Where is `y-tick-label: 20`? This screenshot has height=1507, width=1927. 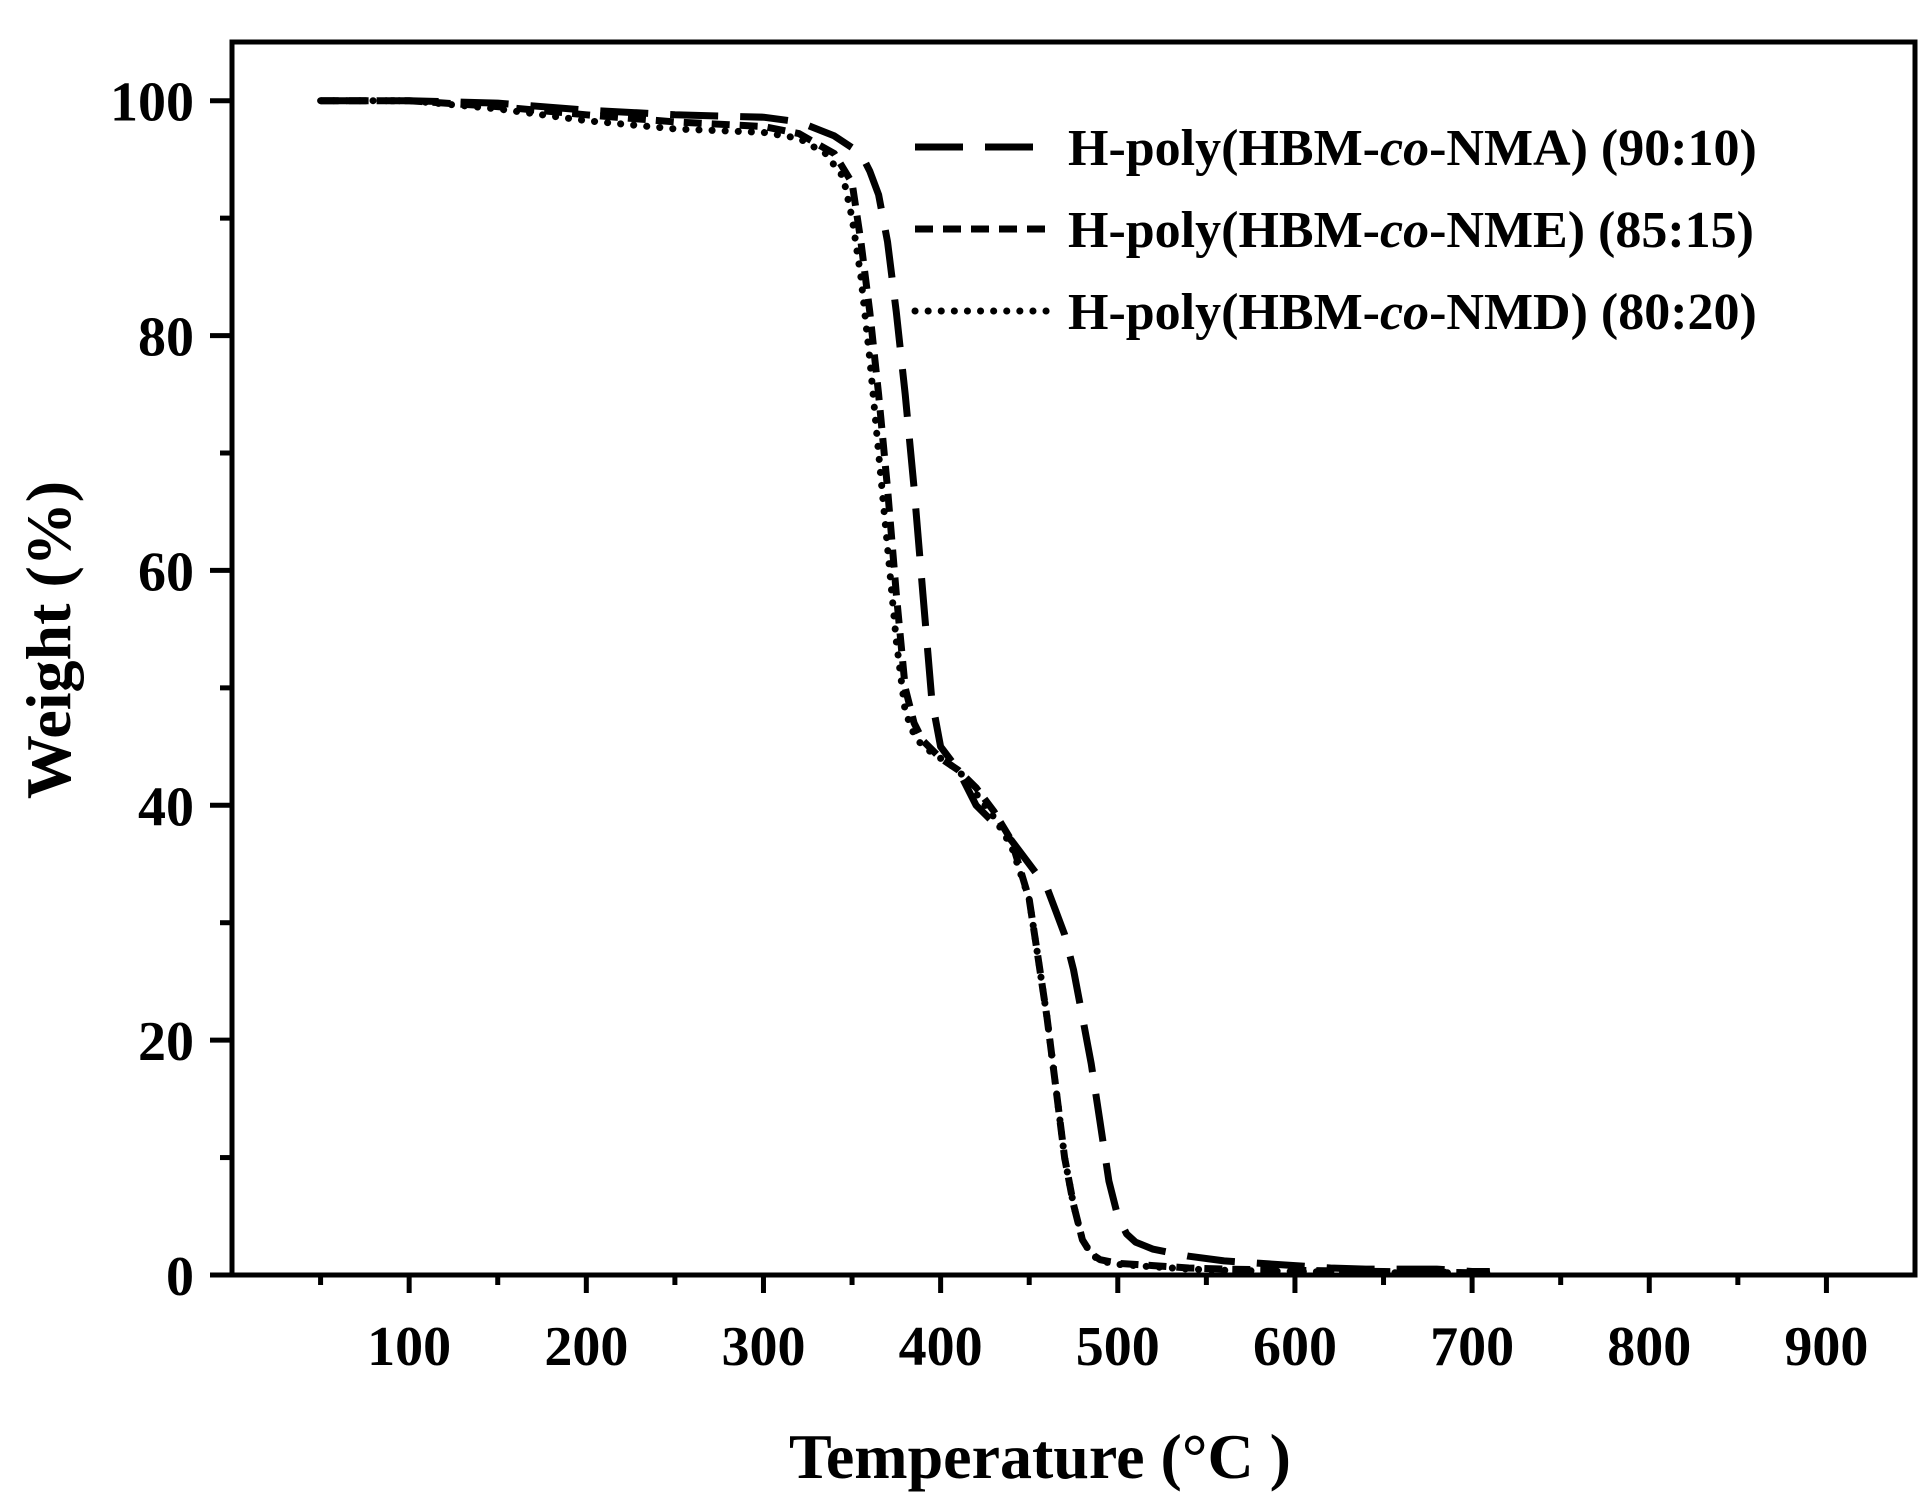
y-tick-label: 20 is located at coordinates (166, 1042).